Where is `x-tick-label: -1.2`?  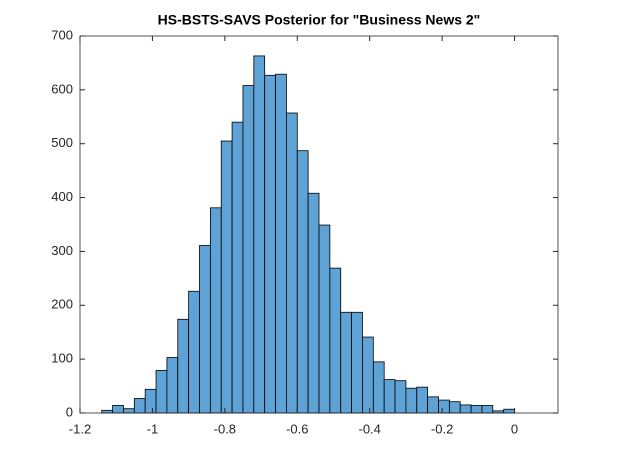
x-tick-label: -1.2 is located at coordinates (80, 428).